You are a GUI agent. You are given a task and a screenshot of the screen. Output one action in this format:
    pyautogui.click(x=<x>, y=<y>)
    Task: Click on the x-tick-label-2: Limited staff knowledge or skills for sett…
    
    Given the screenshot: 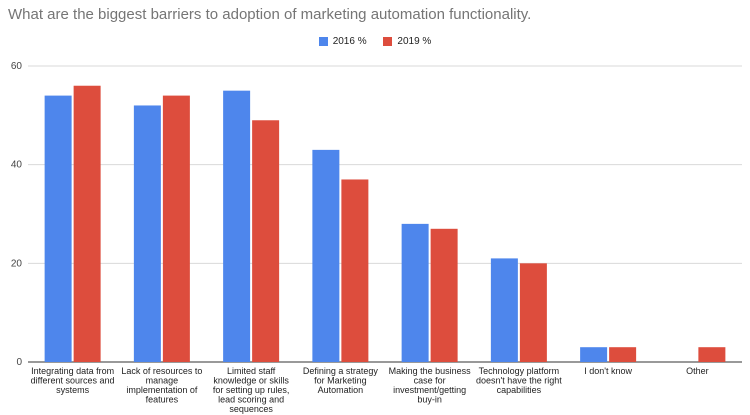 What is the action you would take?
    pyautogui.click(x=251, y=390)
    